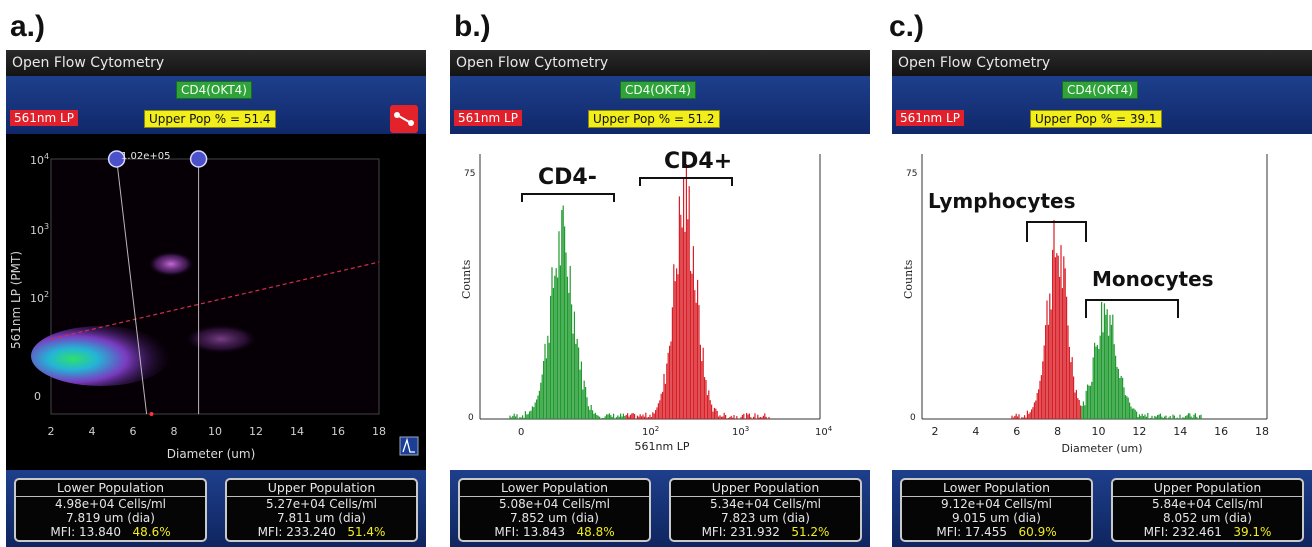  What do you see at coordinates (755, 532) in the screenshot?
I see `upper-mfi: 231.932` at bounding box center [755, 532].